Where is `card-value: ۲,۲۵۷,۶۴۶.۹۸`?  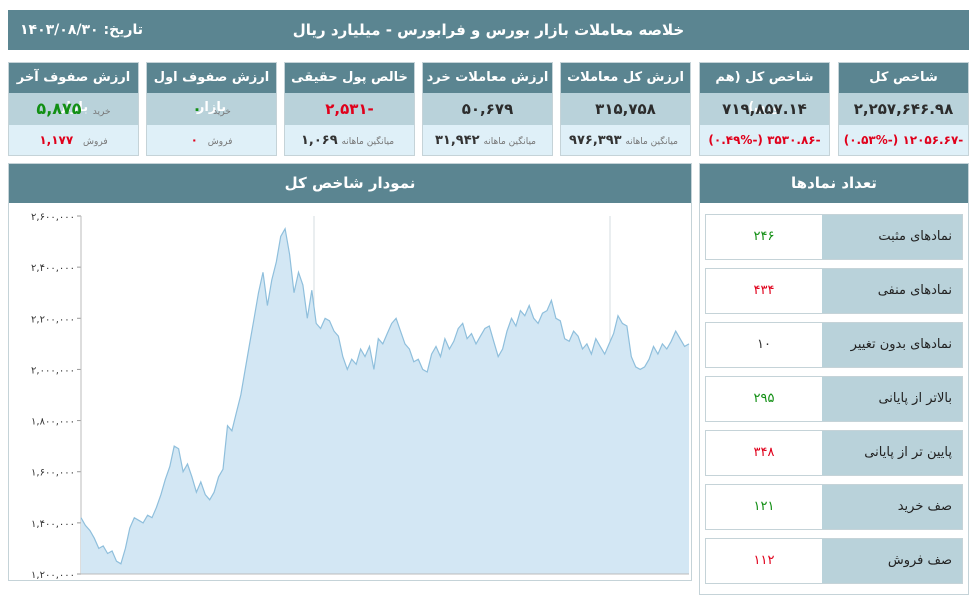
card-value: ۲,۲۵۷,۶۴۶.۹۸ is located at coordinates (903, 109).